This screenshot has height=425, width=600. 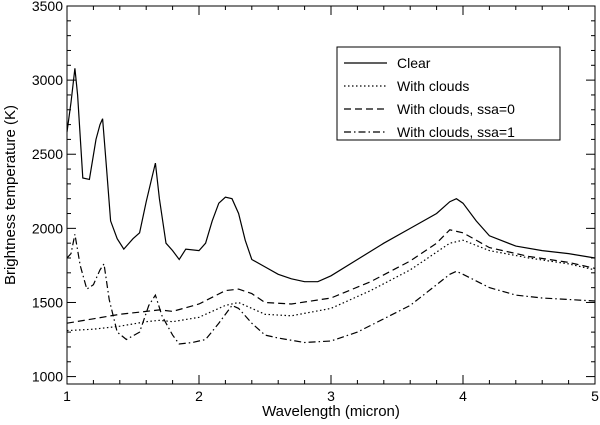 What do you see at coordinates (456, 109) in the screenshot?
I see `legend-label: With clouds, ssa=0` at bounding box center [456, 109].